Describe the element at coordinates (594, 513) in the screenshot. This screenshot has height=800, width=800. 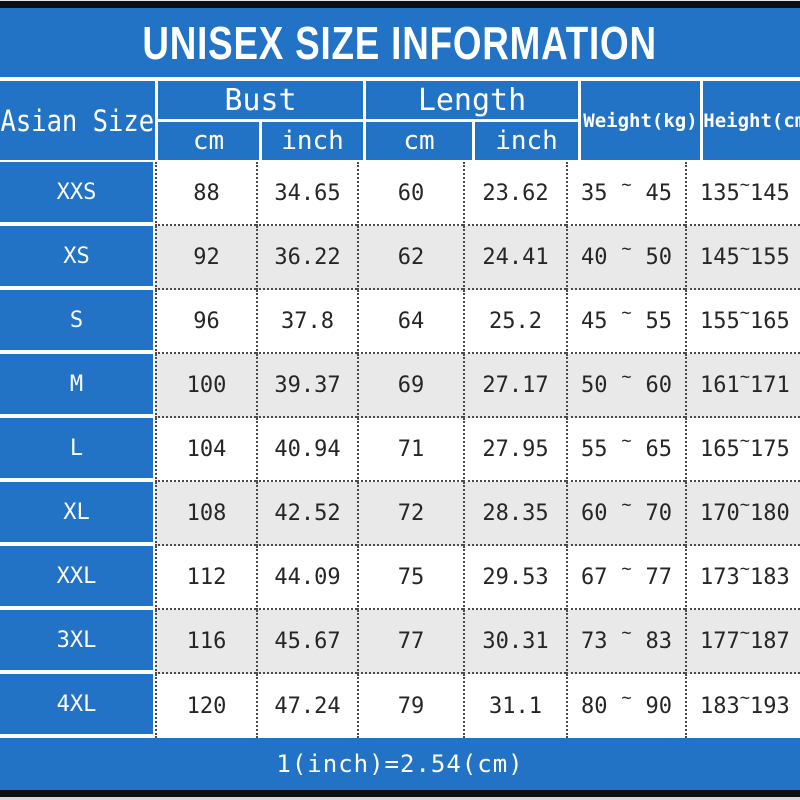
I see `weight-min-value: 60` at that location.